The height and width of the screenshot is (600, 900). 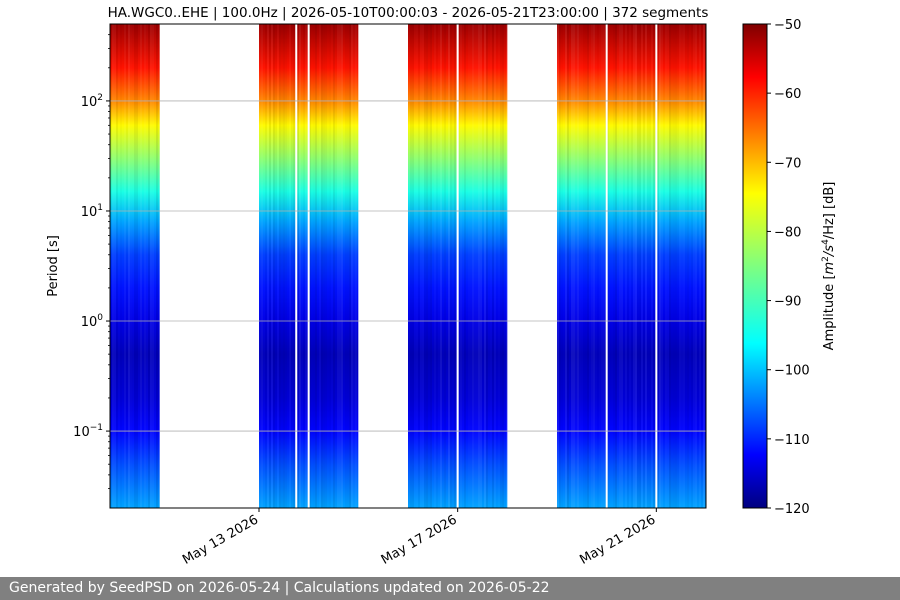 I want to click on y-tick-label-4: 10², so click(x=92, y=101).